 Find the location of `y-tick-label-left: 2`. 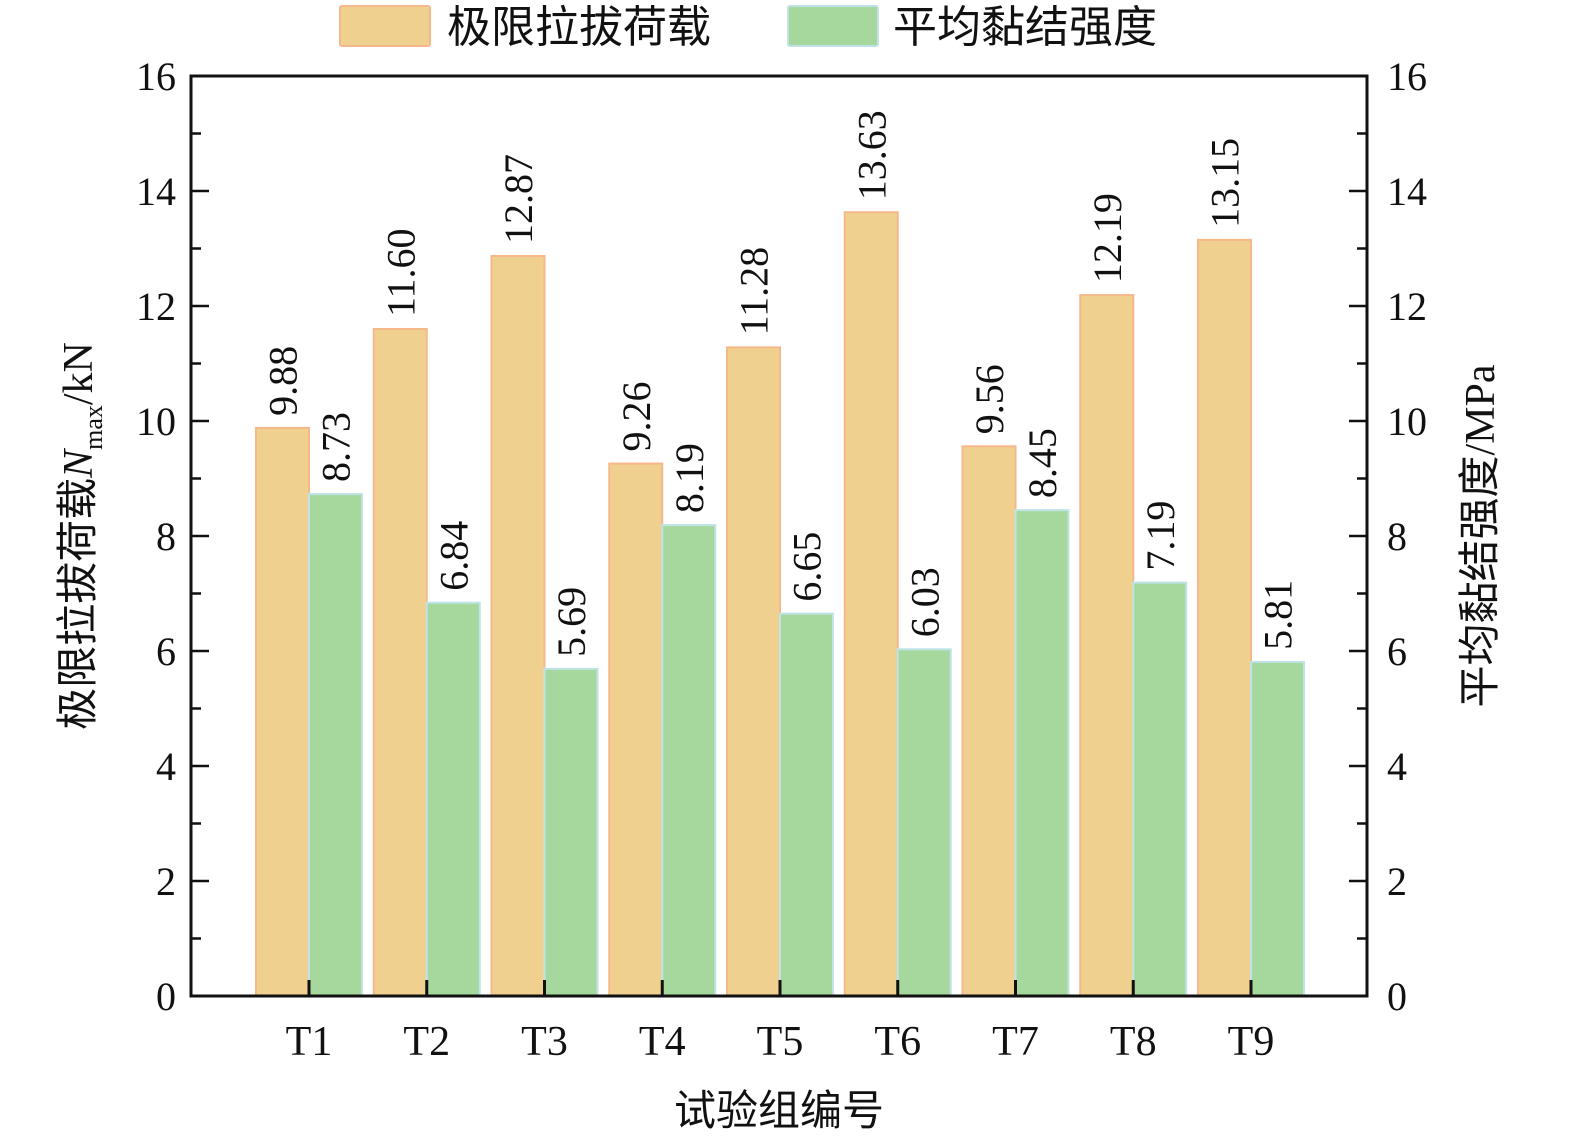

y-tick-label-left: 2 is located at coordinates (166, 881).